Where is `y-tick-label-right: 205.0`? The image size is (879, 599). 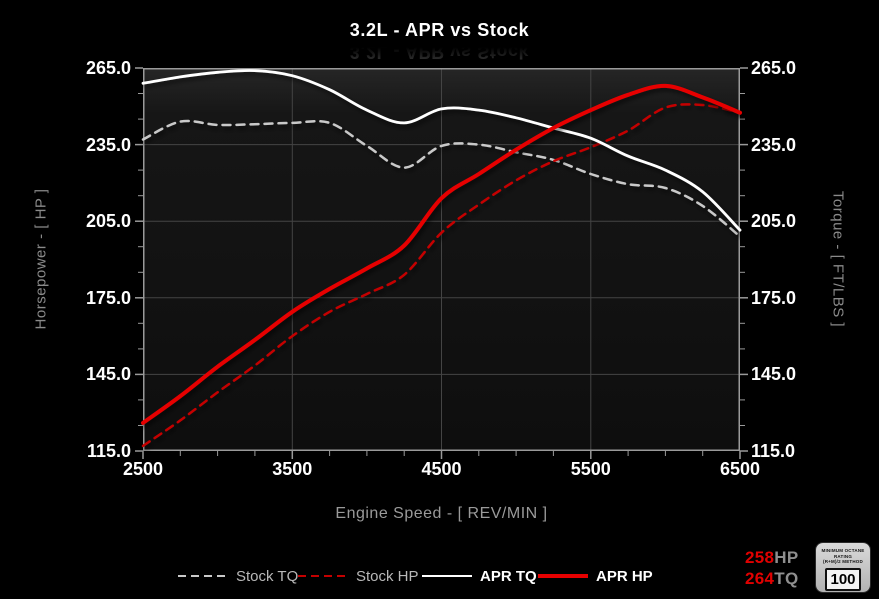
y-tick-label-right: 205.0 is located at coordinates (774, 221).